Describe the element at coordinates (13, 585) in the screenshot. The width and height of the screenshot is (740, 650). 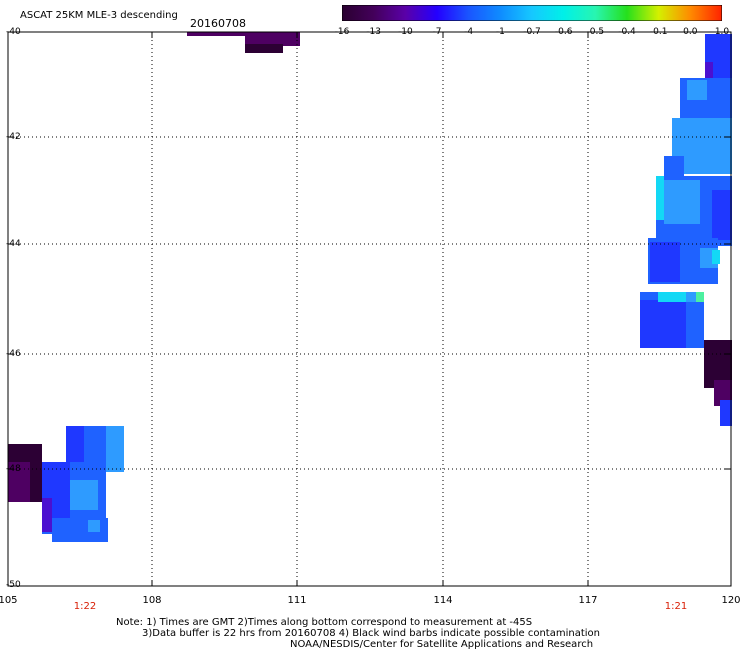
I see `lat-label-50: -50` at that location.